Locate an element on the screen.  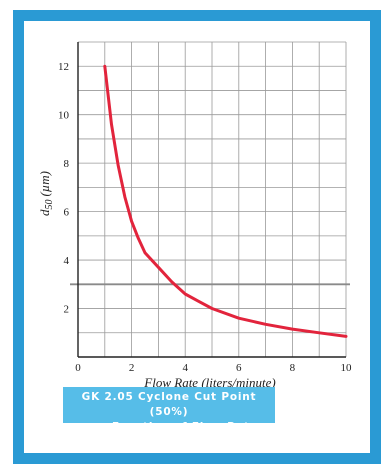
y-tick-label: 12 is located at coordinates (63, 67).